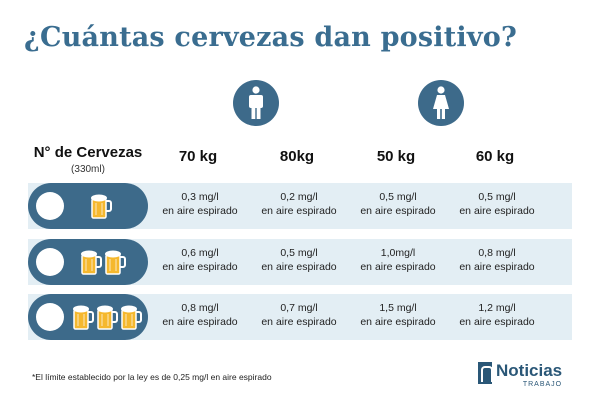 This screenshot has height=400, width=600. I want to click on beers-column-header: N° de Cervezas (330ml), so click(88, 159).